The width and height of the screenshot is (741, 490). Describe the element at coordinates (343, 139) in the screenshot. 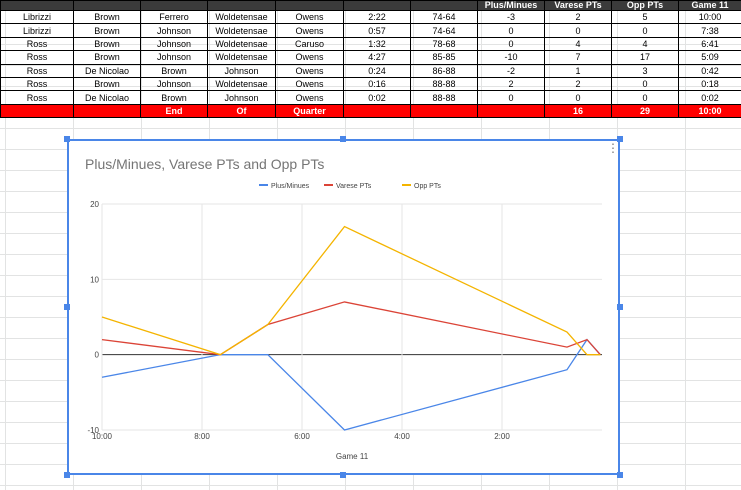

I see `resize-handle-top` at that location.